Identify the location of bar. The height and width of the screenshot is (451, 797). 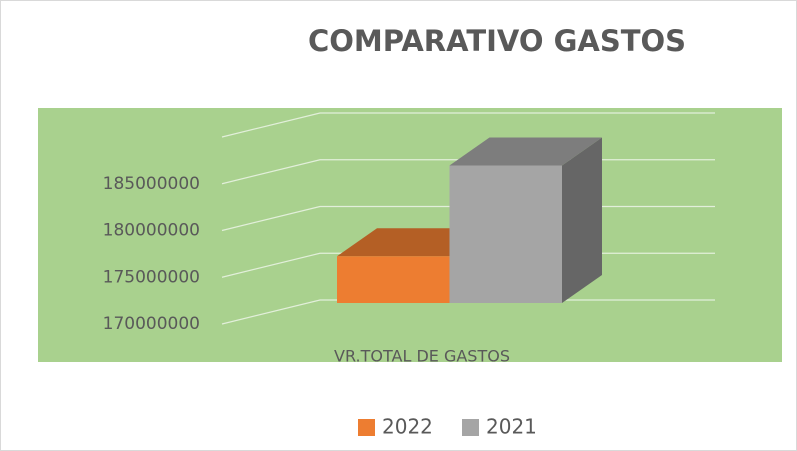
(525, 220).